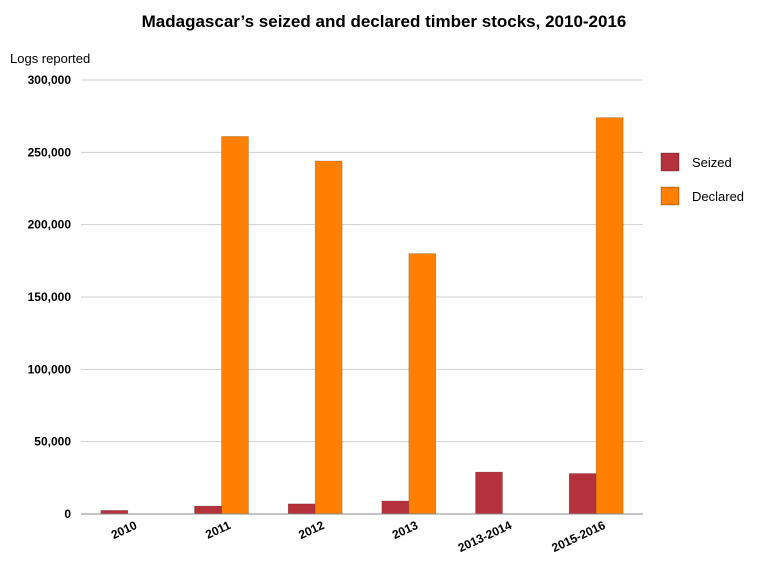  I want to click on x-tick-label: 2012, so click(311, 530).